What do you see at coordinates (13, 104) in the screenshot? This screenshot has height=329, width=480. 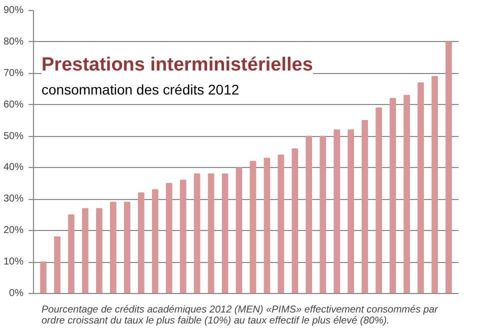 I see `y-tick-label: 60%` at bounding box center [13, 104].